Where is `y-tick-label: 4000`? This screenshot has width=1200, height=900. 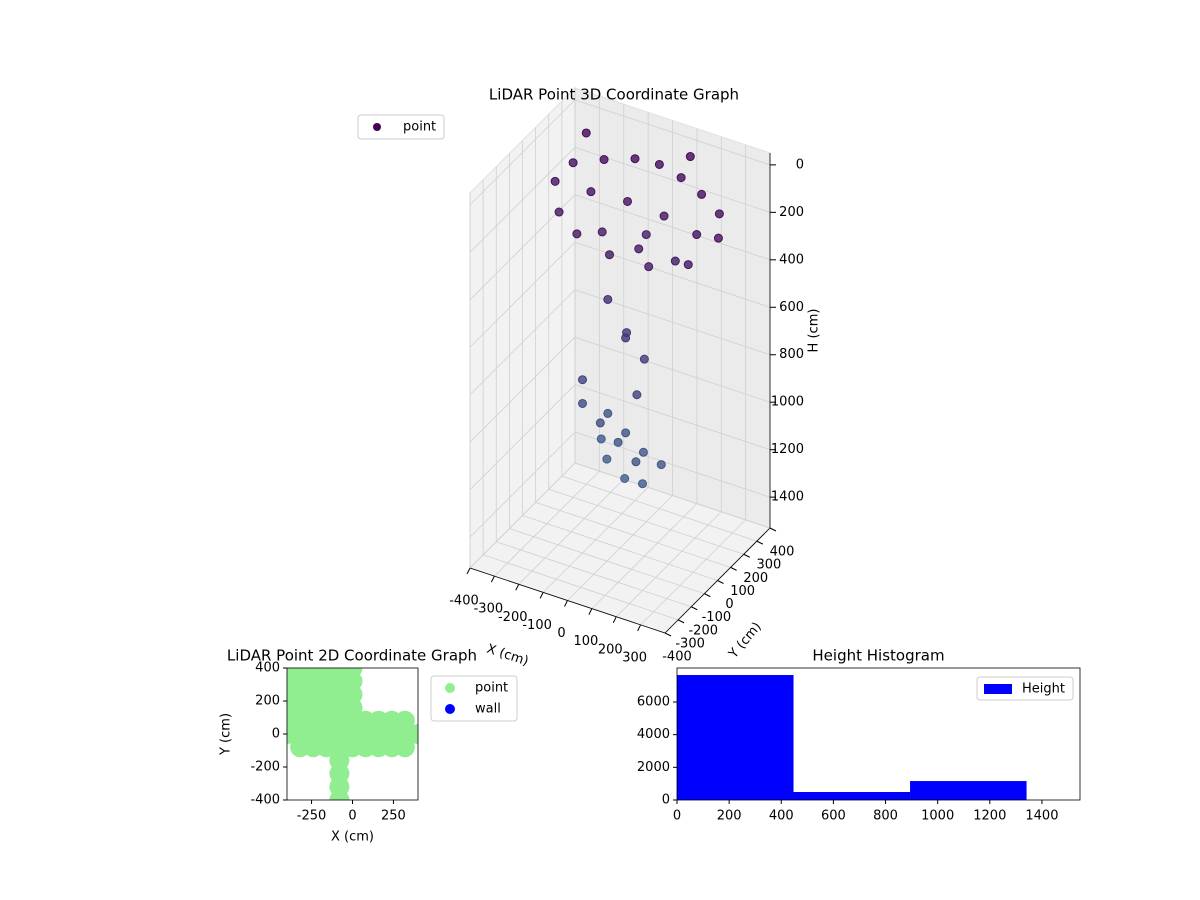 y-tick-label: 4000 is located at coordinates (653, 734).